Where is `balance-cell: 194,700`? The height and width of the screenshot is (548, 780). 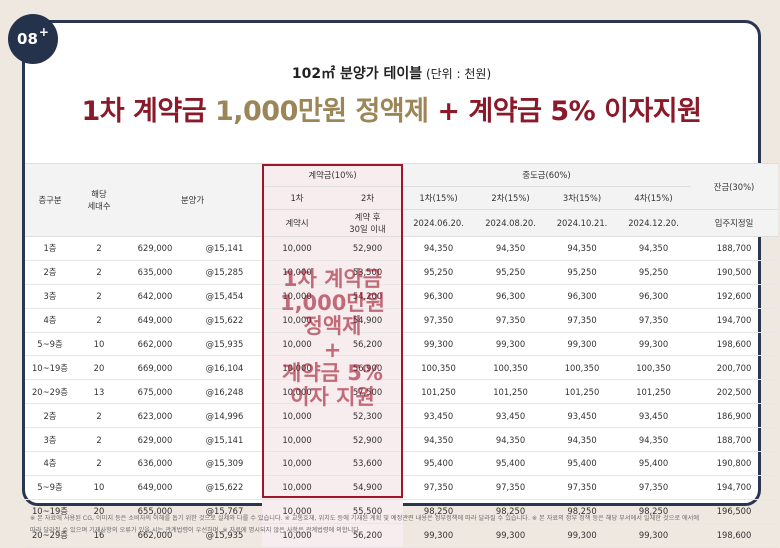 balance-cell: 194,700 is located at coordinates (734, 487).